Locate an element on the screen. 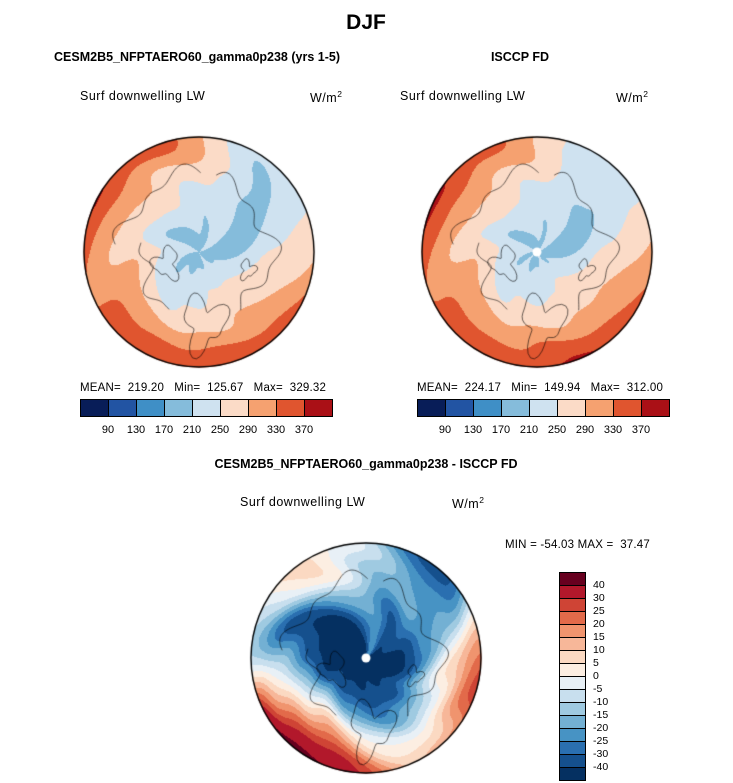 This screenshot has height=783, width=733. diff-units-label: W/m2 is located at coordinates (468, 503).